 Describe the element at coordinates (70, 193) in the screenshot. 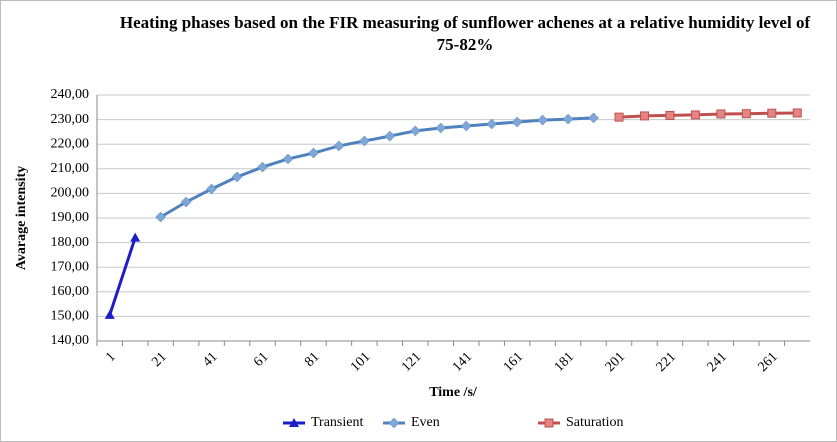

I see `y-tick-label: 200,00` at that location.